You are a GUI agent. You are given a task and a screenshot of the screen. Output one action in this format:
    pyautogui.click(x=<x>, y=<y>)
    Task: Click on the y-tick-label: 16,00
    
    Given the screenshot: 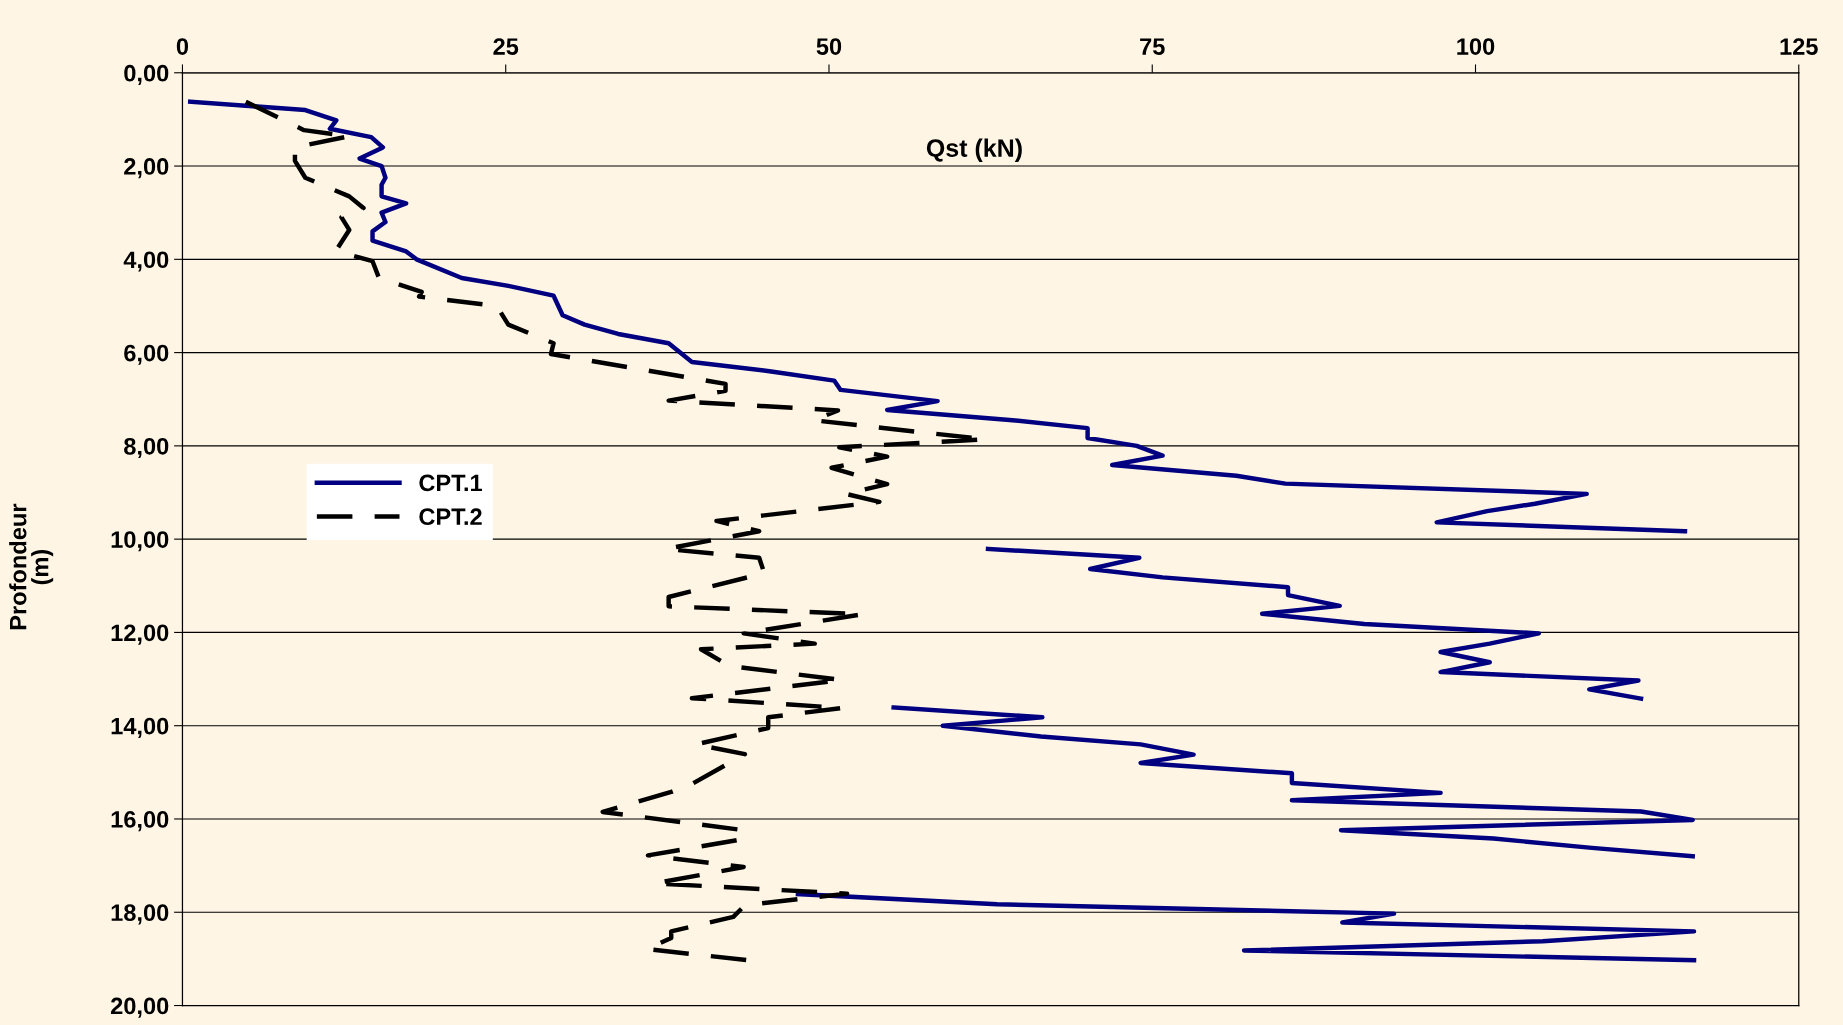 What is the action you would take?
    pyautogui.click(x=140, y=821)
    